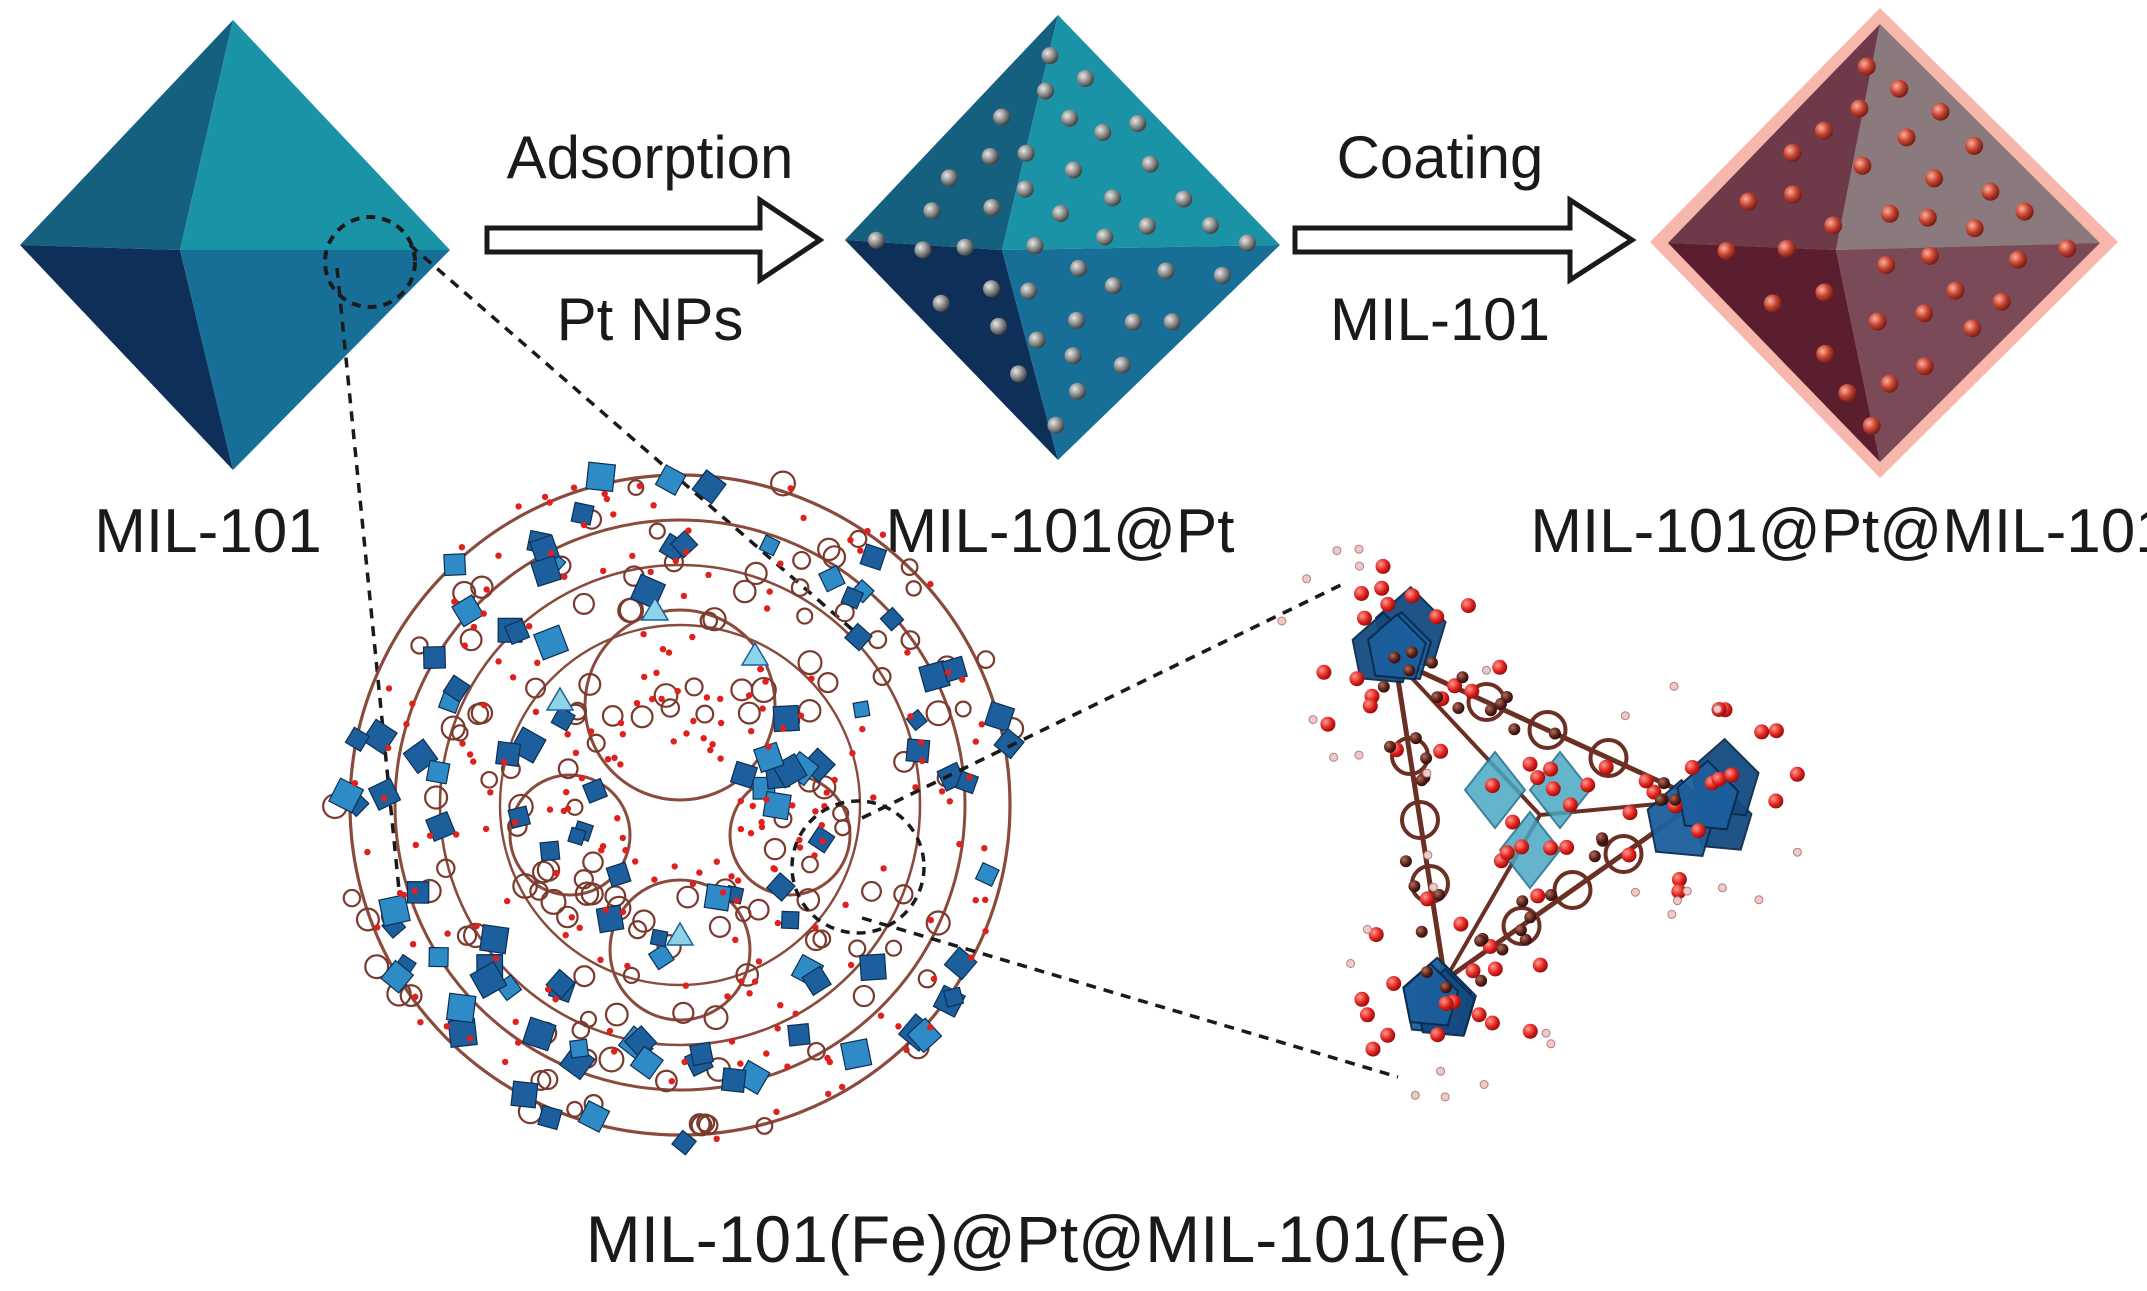  I want to click on arrow-2-top-label: Coating, so click(1440, 157).